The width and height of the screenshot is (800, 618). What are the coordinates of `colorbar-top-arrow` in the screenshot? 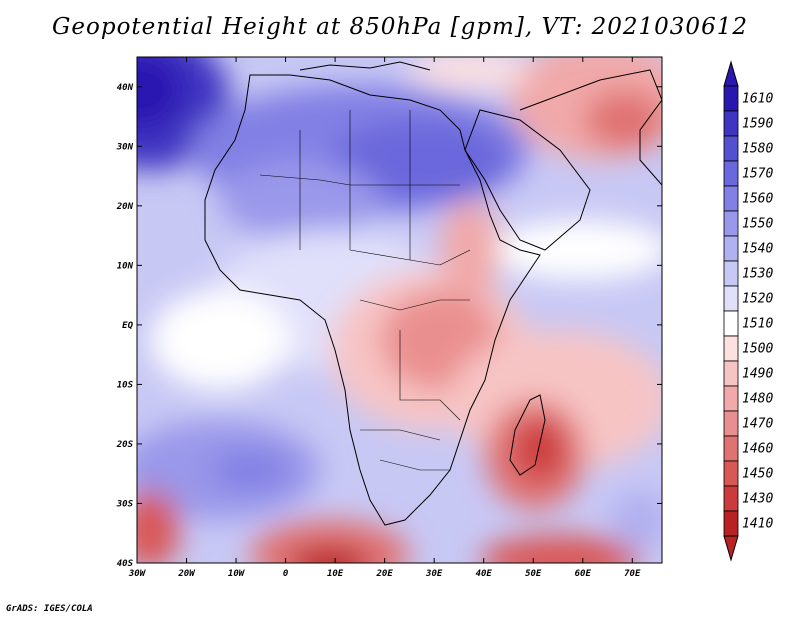 It's located at (731, 73).